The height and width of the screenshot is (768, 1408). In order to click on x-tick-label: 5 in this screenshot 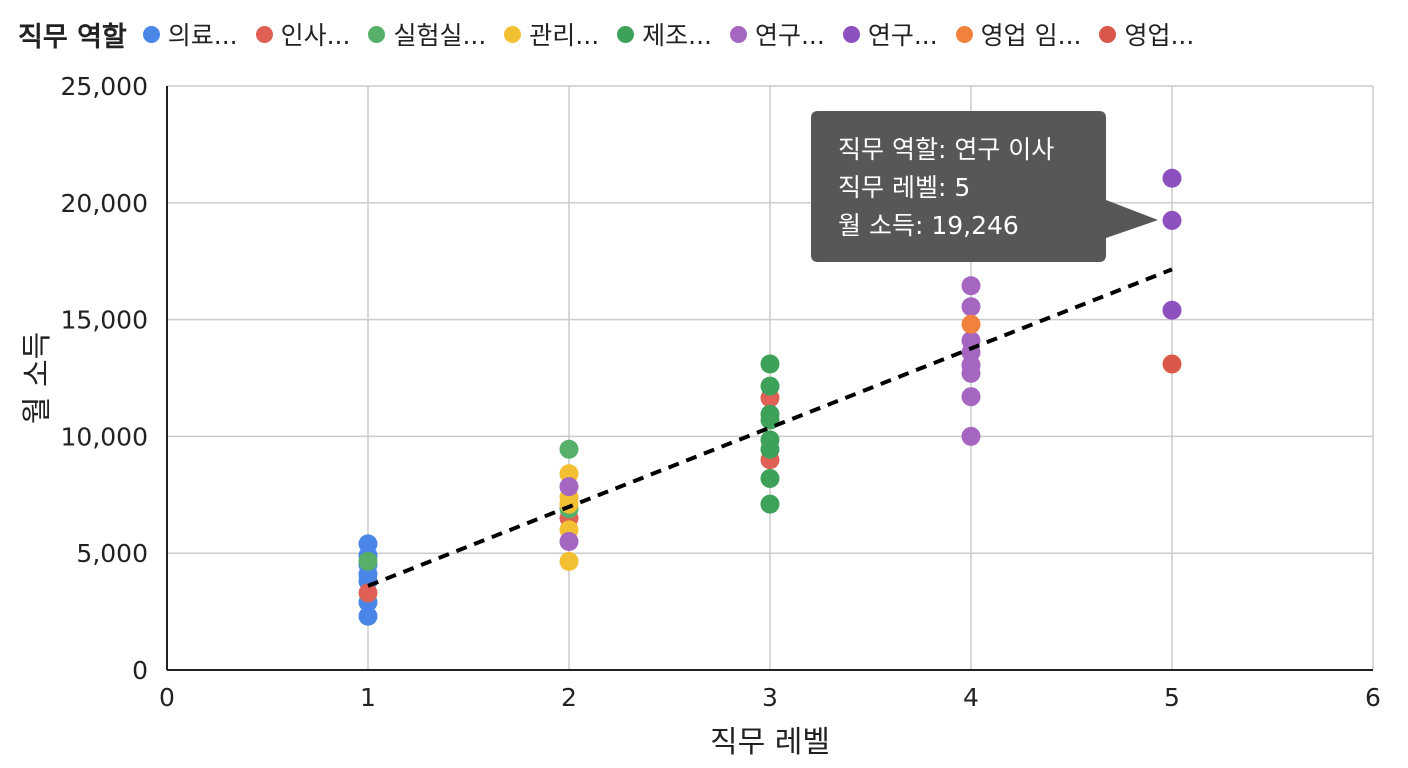, I will do `click(1172, 697)`.